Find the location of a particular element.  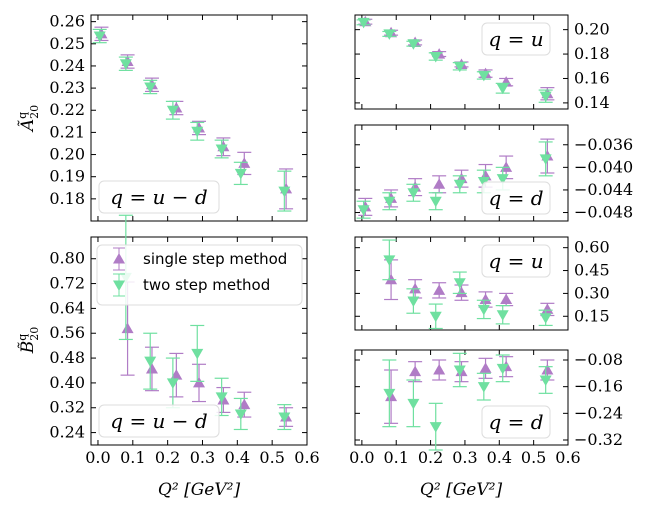

legend-single-label: single step method is located at coordinates (215, 259).